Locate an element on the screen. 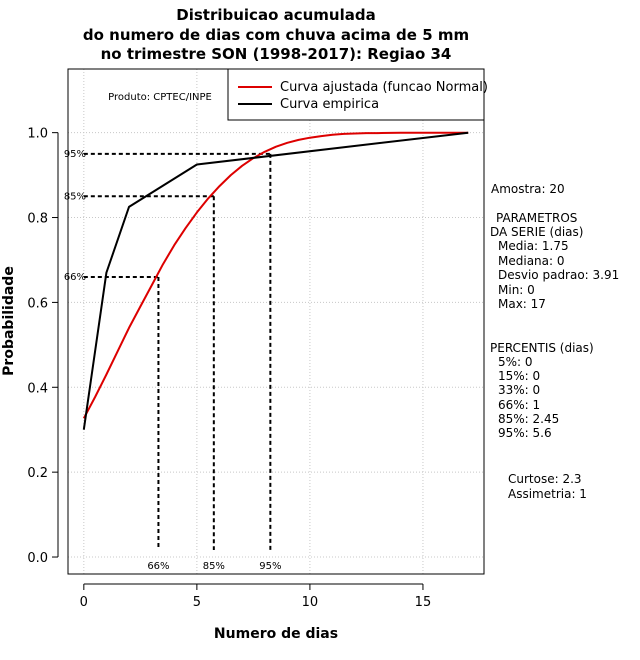 This screenshot has height=660, width=640. percentile-label-bottom: 66% is located at coordinates (158, 566).